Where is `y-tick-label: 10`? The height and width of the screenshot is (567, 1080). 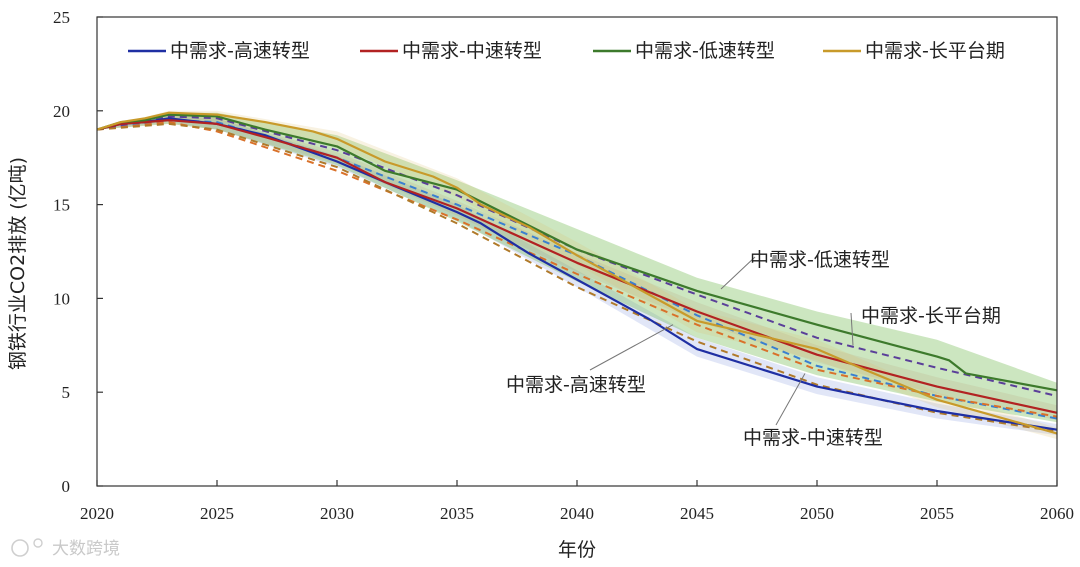
y-tick-label: 10 is located at coordinates (61, 298).